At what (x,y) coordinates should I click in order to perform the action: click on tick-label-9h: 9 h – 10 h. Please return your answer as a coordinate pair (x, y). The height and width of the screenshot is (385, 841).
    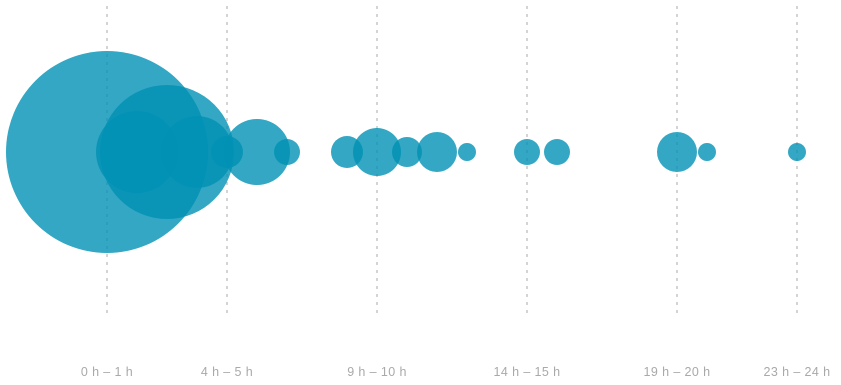
    Looking at the image, I should click on (377, 372).